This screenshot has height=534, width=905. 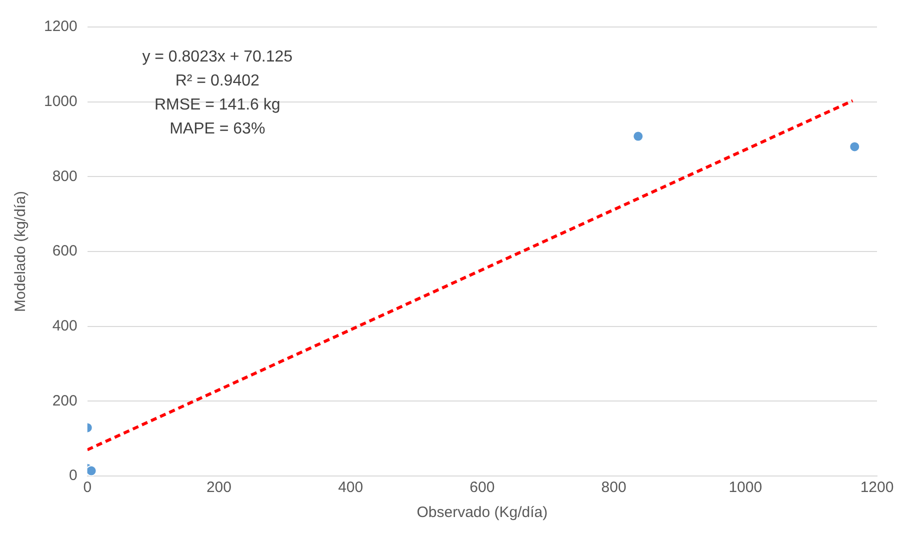 What do you see at coordinates (613, 487) in the screenshot?
I see `x-tick-label: 800` at bounding box center [613, 487].